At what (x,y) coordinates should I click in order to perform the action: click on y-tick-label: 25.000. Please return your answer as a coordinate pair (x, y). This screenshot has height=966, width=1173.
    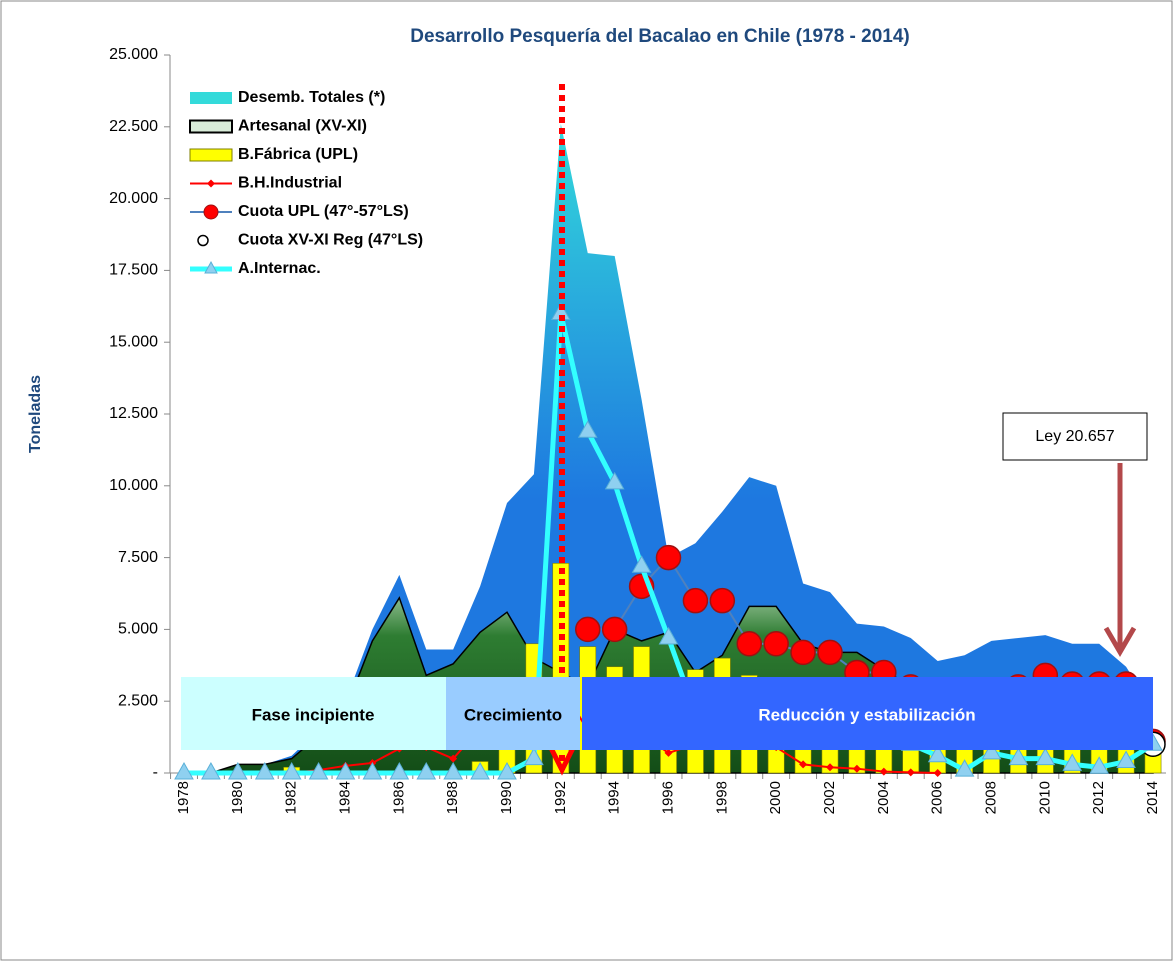
    Looking at the image, I should click on (133, 54).